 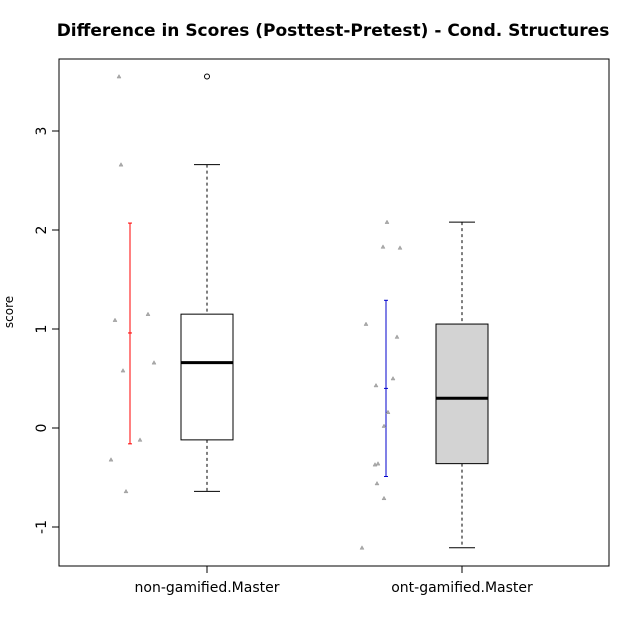 I want to click on boxplot-non-gamified, so click(x=207, y=282).